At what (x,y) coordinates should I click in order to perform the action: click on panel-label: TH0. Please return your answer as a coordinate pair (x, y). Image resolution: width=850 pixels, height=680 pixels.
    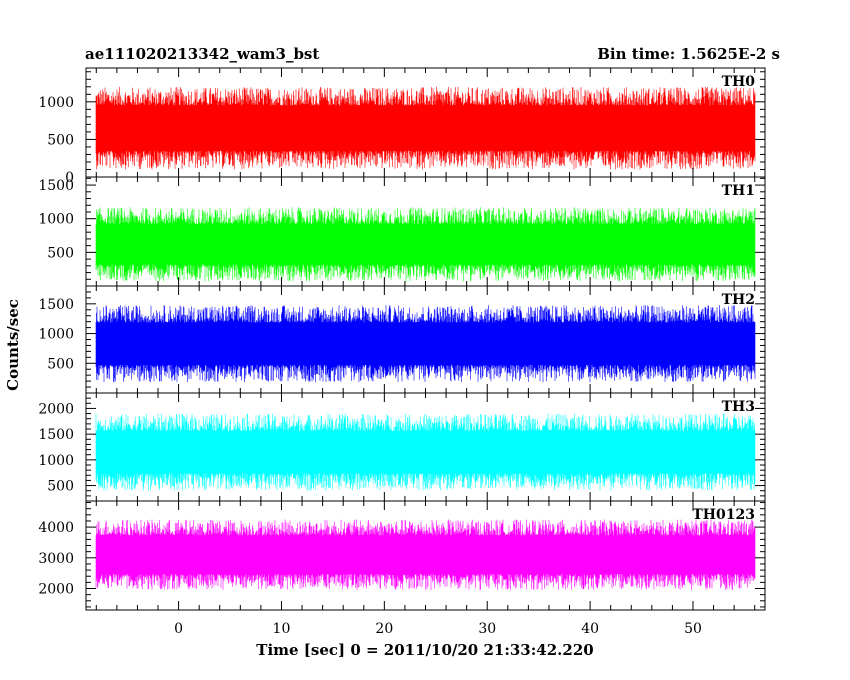
    Looking at the image, I should click on (739, 82).